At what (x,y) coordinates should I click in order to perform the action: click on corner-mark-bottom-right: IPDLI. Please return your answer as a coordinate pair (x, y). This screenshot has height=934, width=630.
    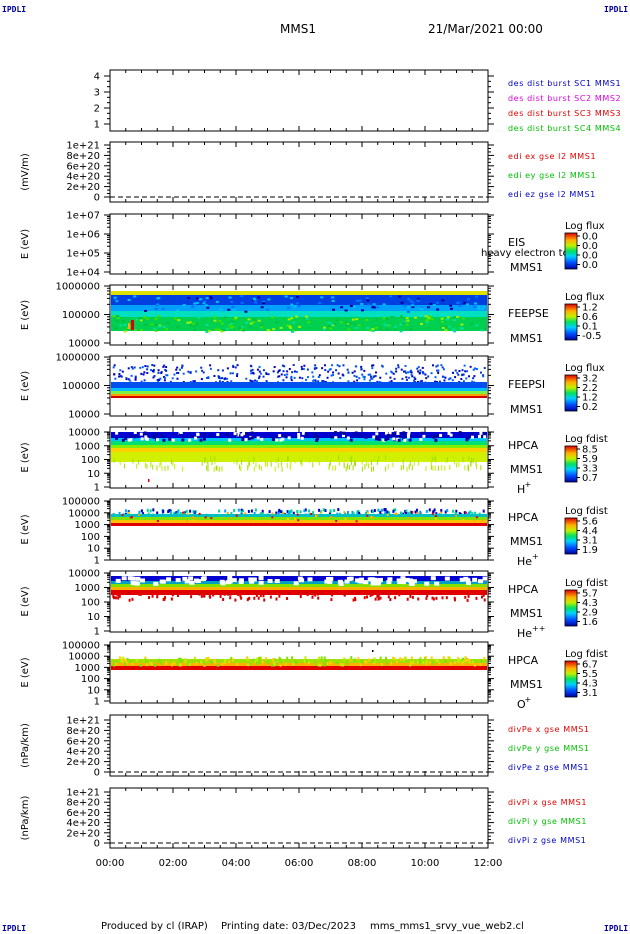
    Looking at the image, I should click on (616, 928).